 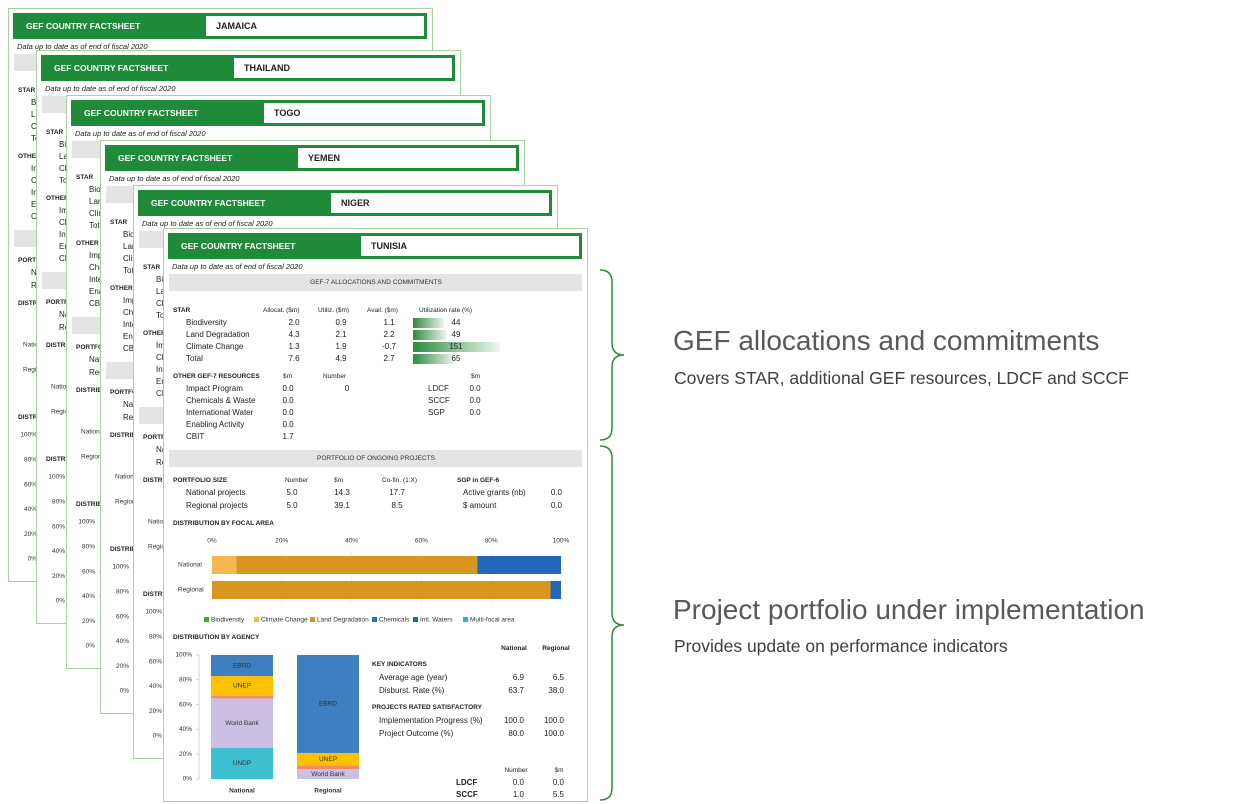 I want to click on x-tick-label: 40%, so click(x=351, y=541).